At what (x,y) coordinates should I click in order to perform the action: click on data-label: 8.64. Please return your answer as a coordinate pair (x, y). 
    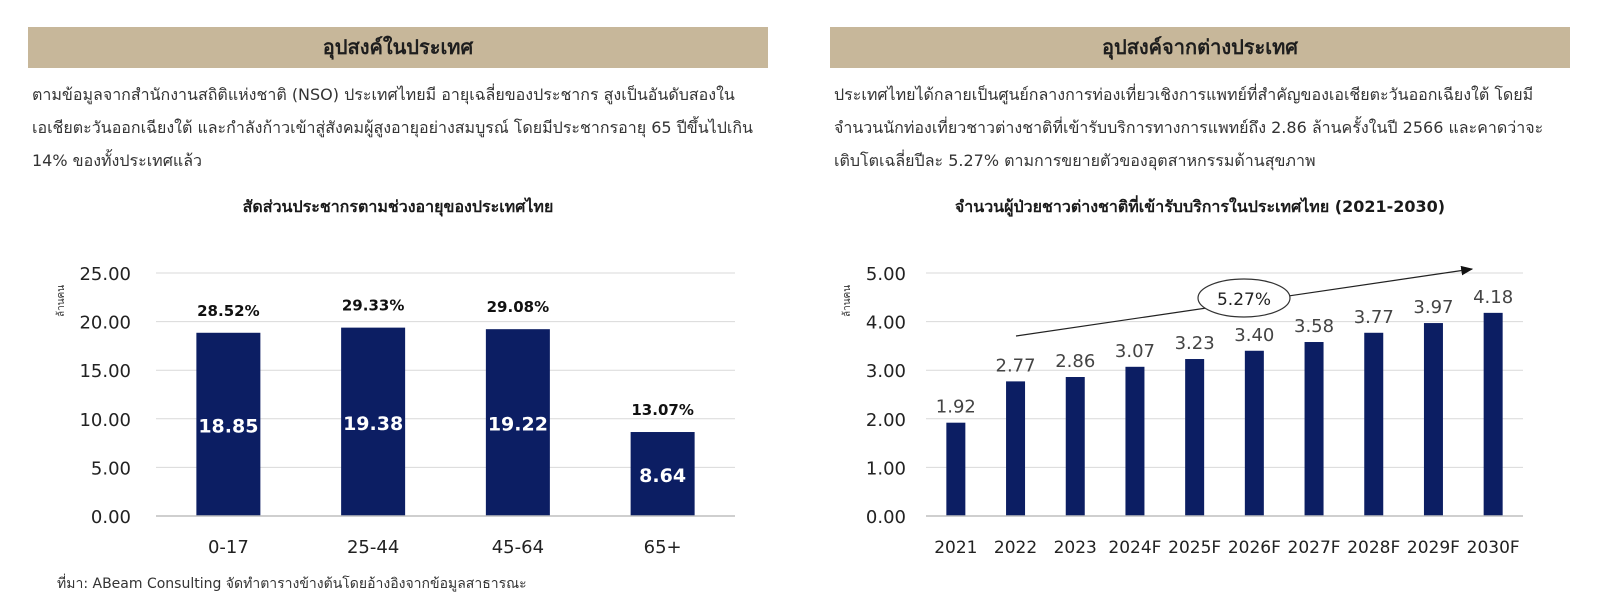
    Looking at the image, I should click on (662, 476).